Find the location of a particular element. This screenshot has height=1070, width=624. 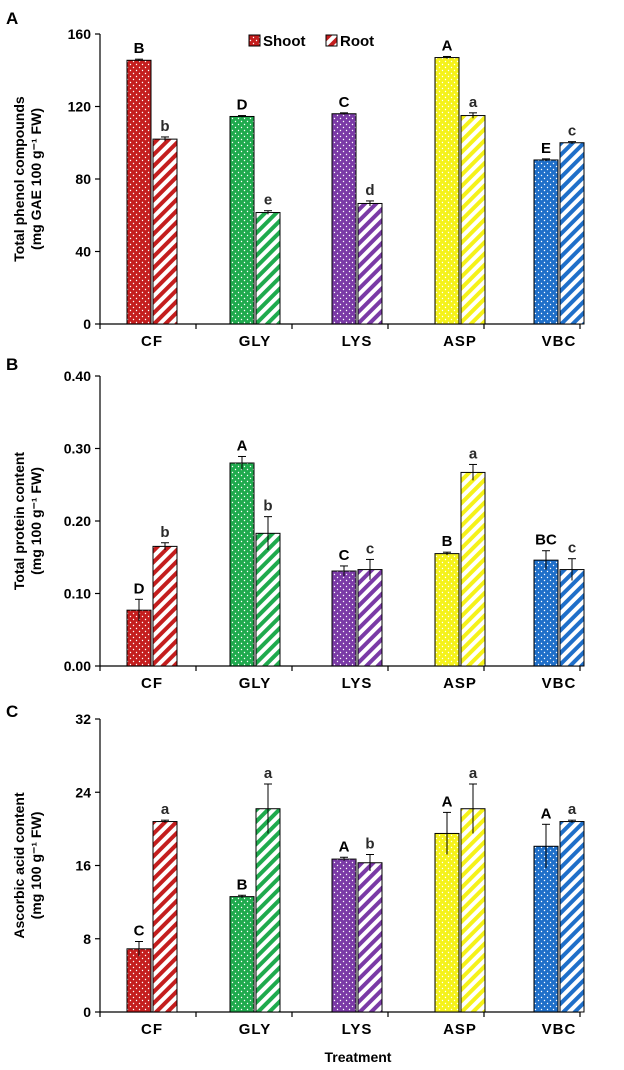

legend-swatch-root is located at coordinates (331, 40).